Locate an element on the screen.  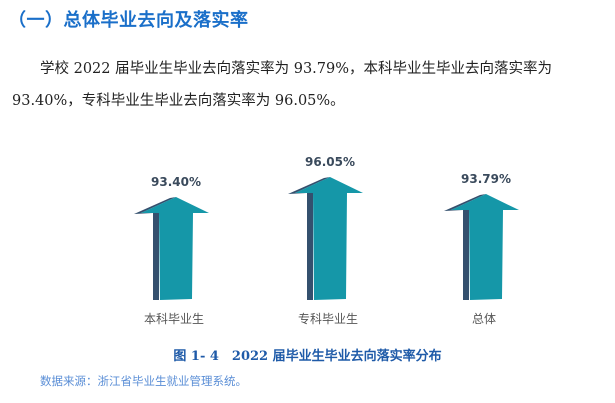
category-label: 本科毕业生 is located at coordinates (173, 319).